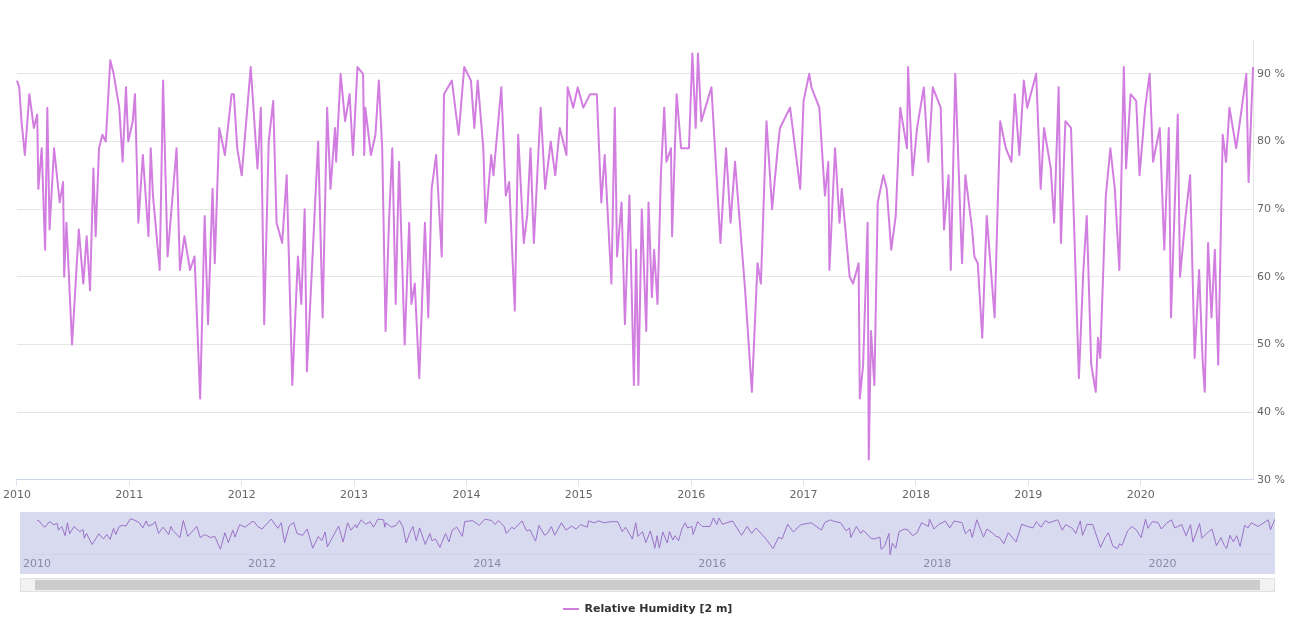 This screenshot has width=1295, height=630. I want to click on y-tick-label: 40 %, so click(1271, 411).